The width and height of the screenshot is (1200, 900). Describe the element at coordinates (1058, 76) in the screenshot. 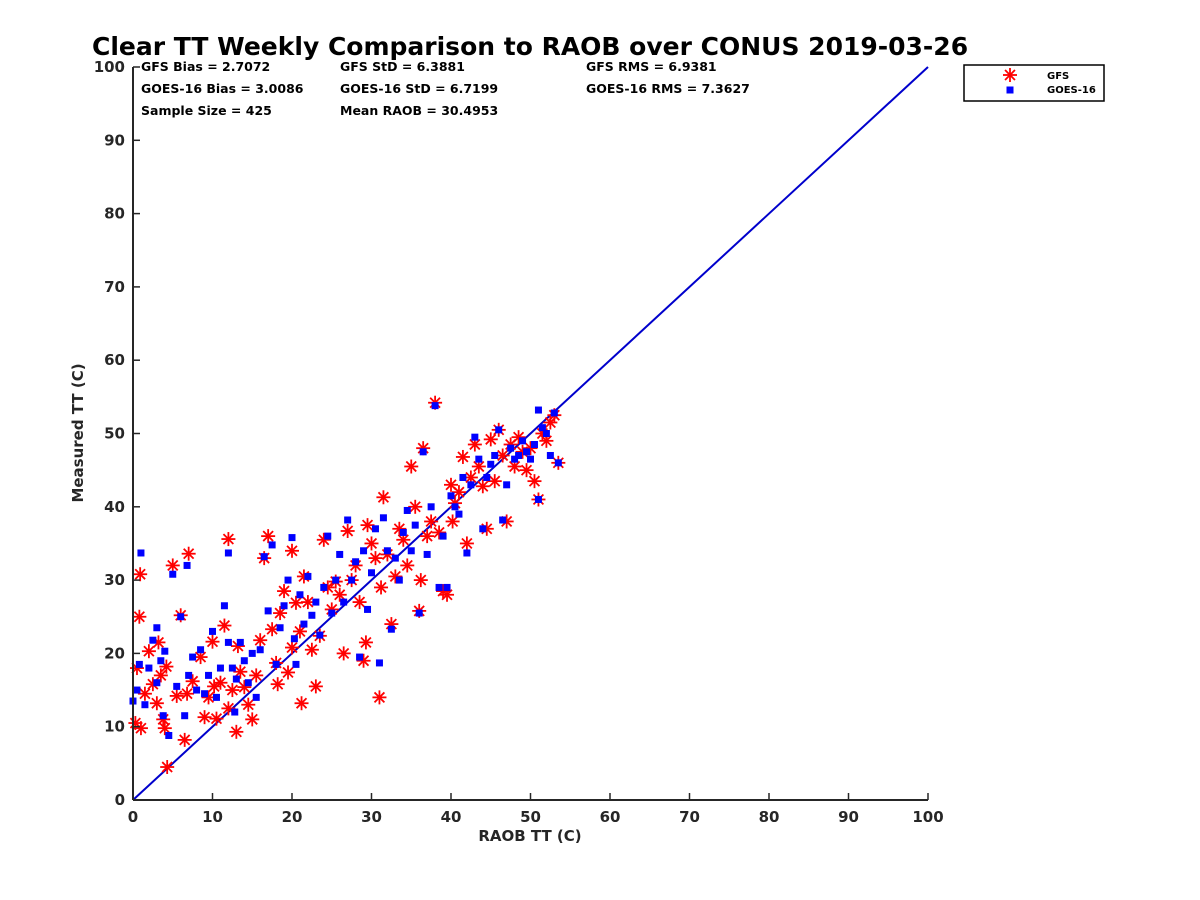

I see `legend-gfs-label: GFS` at that location.